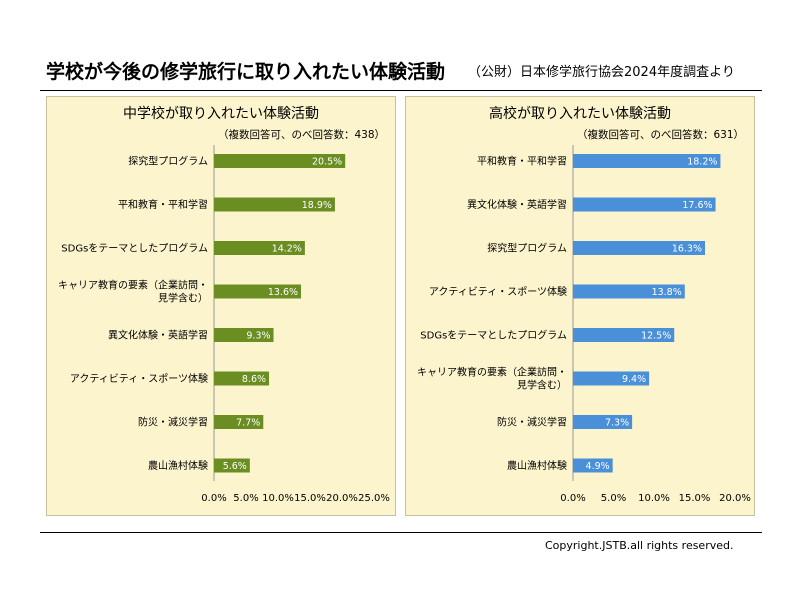  What do you see at coordinates (498, 291) in the screenshot?
I see `high-school-category-label: アクティビティ・スポーツ体験` at bounding box center [498, 291].